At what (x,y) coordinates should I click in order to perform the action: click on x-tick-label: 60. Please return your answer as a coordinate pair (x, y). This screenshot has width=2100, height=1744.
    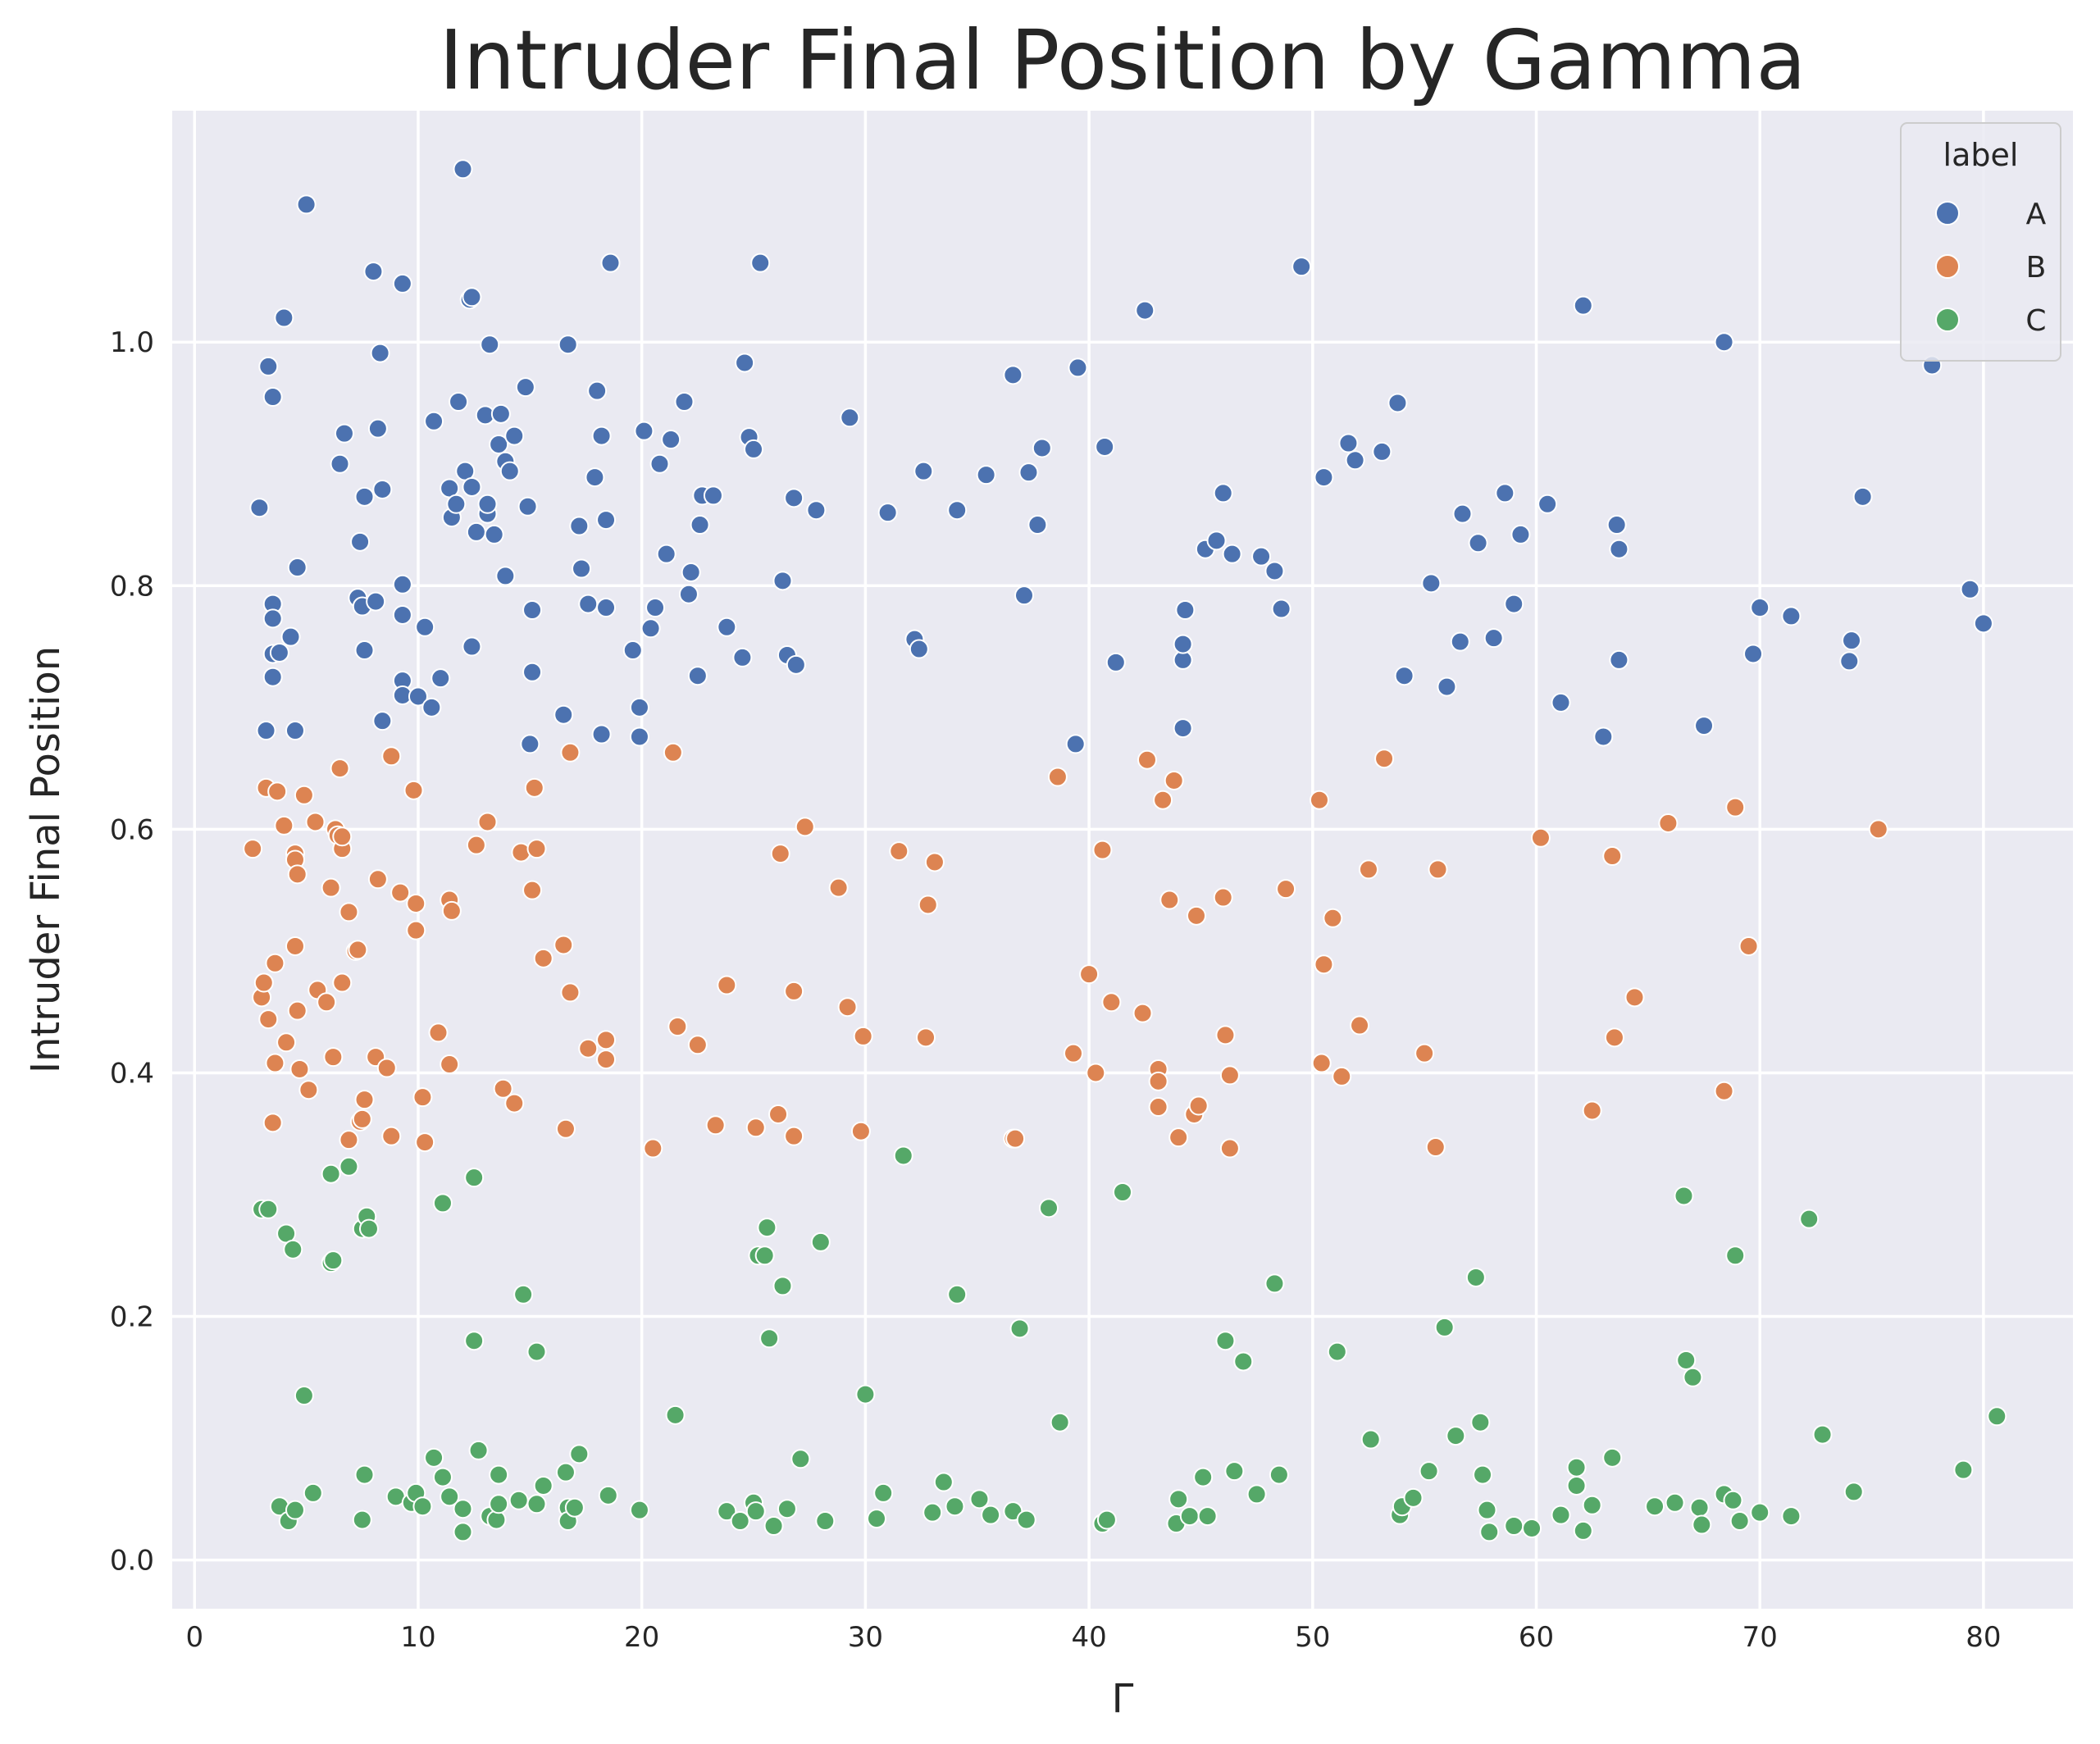
    Looking at the image, I should click on (1536, 1637).